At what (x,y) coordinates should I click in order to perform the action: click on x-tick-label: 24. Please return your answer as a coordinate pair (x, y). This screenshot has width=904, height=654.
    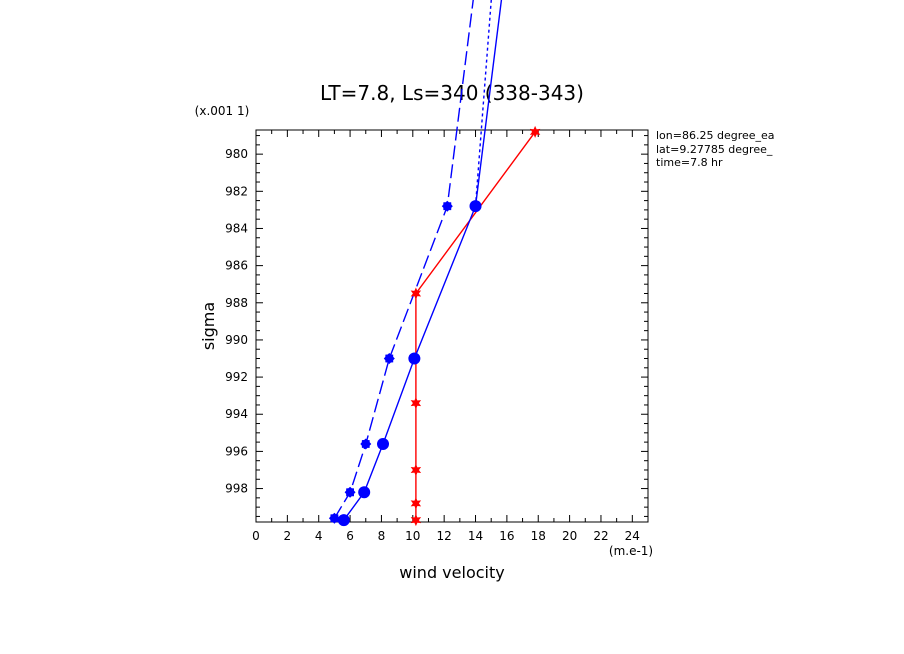
    Looking at the image, I should click on (632, 536).